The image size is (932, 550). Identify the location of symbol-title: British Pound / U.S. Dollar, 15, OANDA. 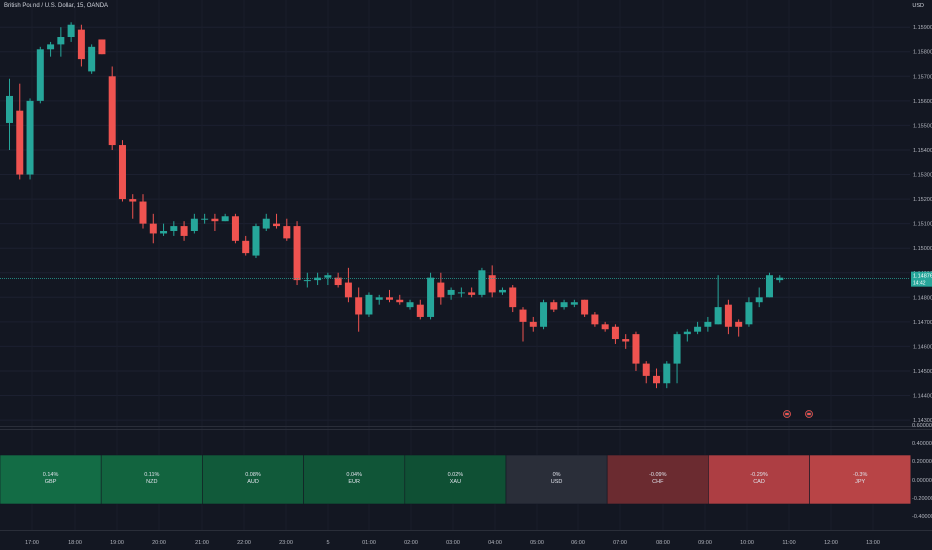
(56, 6).